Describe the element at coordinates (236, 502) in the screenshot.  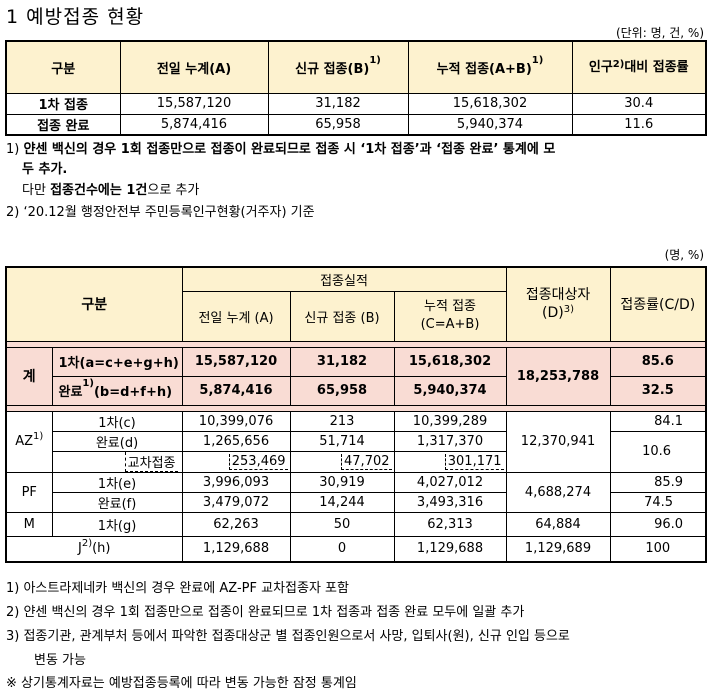
I see `t2-cell: 3,479,072` at that location.